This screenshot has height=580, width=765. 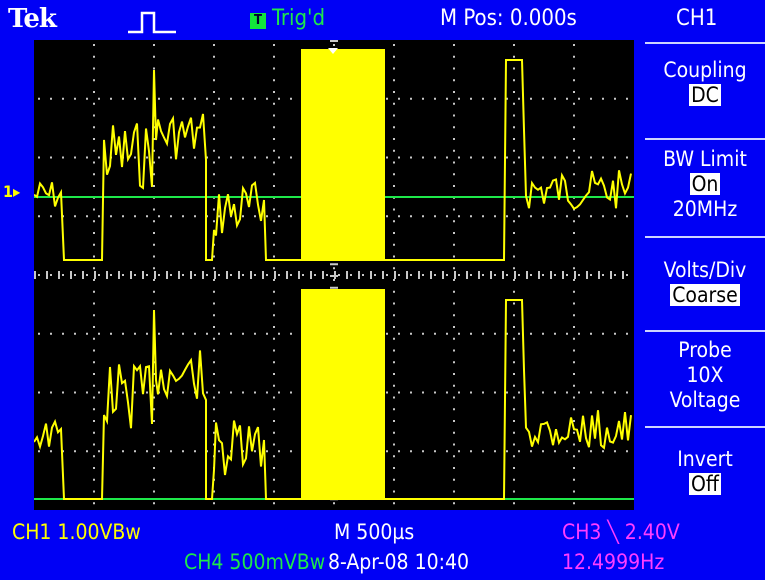 What do you see at coordinates (76, 532) in the screenshot?
I see `ch1-scale-readout: CH1 1.00VBw` at bounding box center [76, 532].